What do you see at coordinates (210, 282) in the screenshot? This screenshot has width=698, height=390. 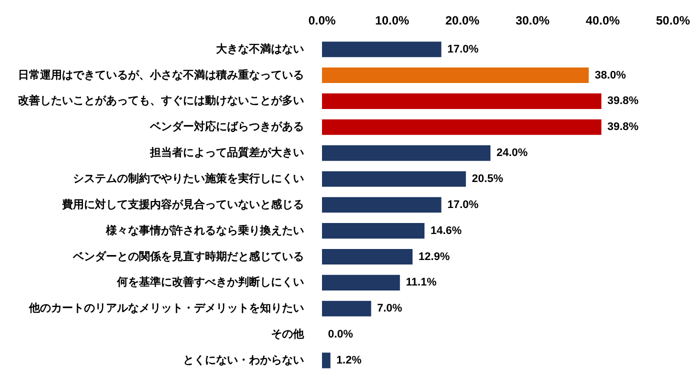 I see `y-tick-label: 何を基準に改善すべきか判断しにくい` at bounding box center [210, 282].